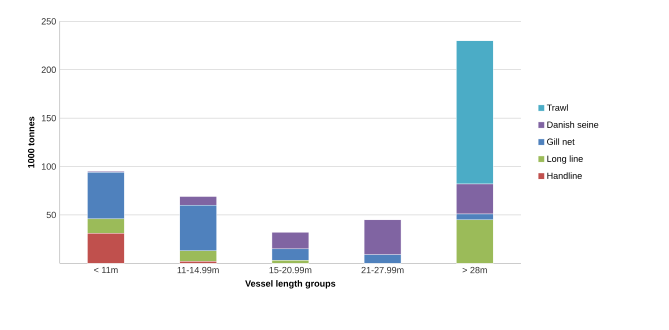 The width and height of the screenshot is (669, 330). What do you see at coordinates (557, 107) in the screenshot?
I see `legend-label: Trawl` at bounding box center [557, 107].